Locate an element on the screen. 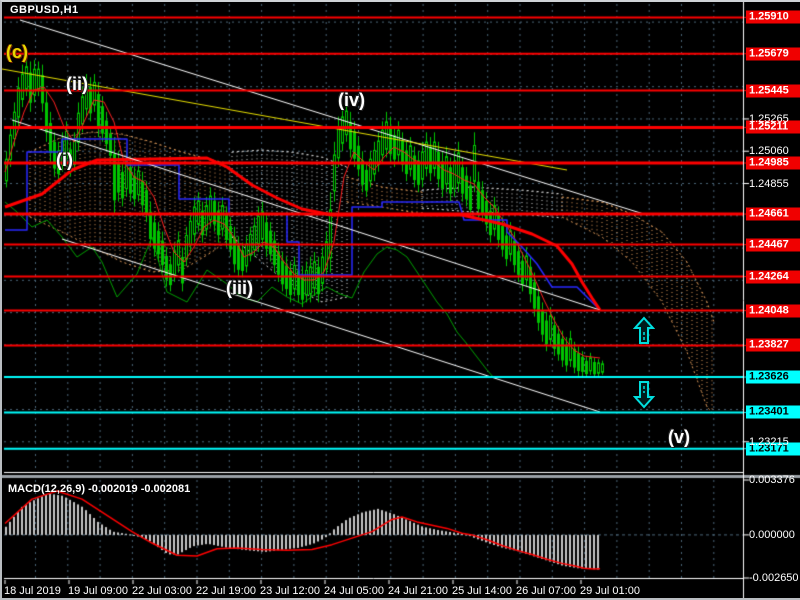 The image size is (800, 600). wave-label: (ii) is located at coordinates (77, 84).